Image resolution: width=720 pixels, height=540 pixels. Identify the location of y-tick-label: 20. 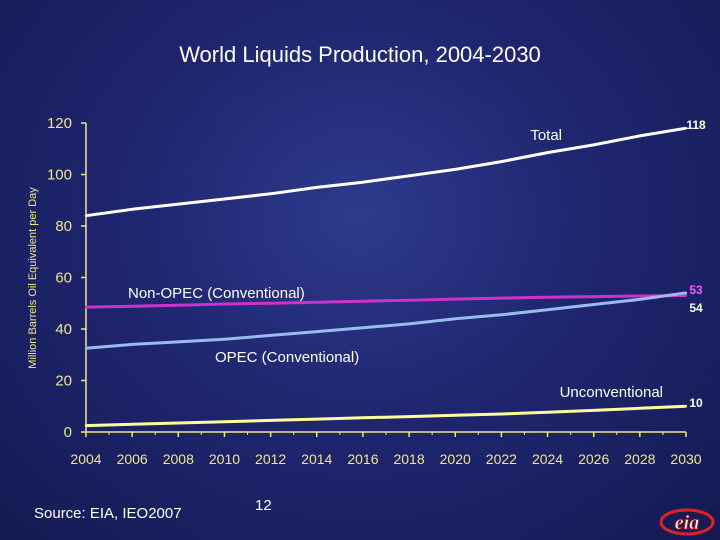
(63, 381).